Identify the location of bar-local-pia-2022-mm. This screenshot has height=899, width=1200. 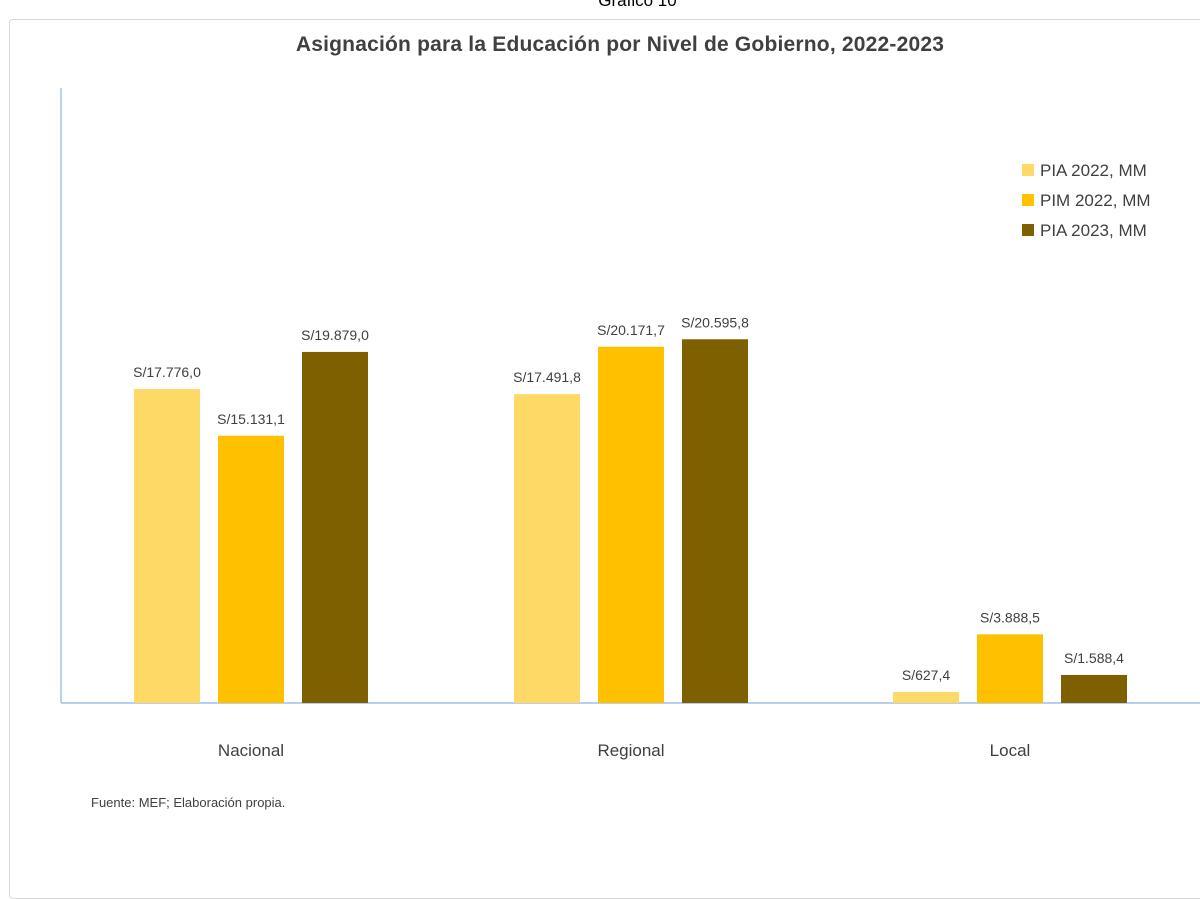
(926, 697).